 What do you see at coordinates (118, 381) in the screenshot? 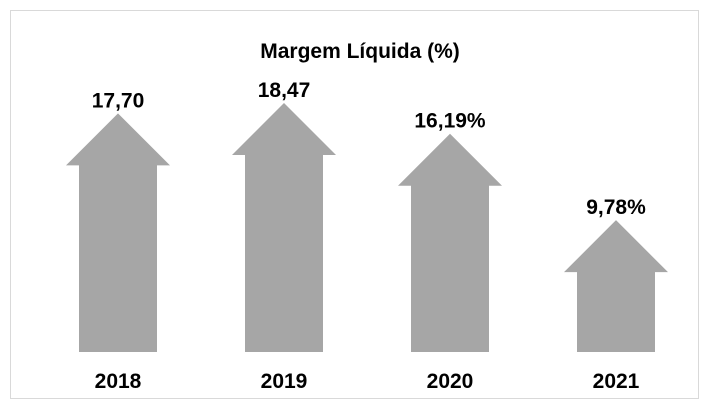
I see `x-tick-label: 2018` at bounding box center [118, 381].